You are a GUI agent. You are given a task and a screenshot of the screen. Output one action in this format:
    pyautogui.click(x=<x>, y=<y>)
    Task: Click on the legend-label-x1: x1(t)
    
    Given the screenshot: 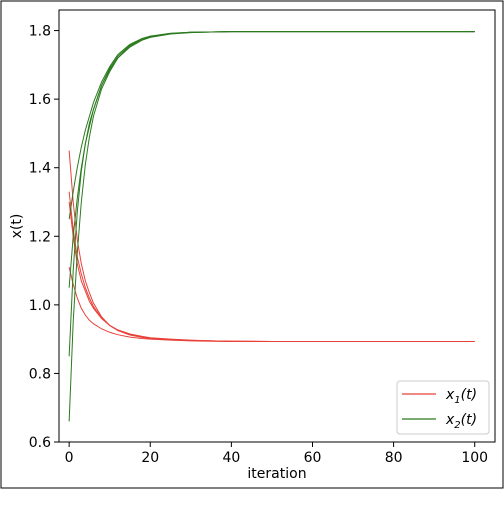 What is the action you would take?
    pyautogui.click(x=461, y=396)
    